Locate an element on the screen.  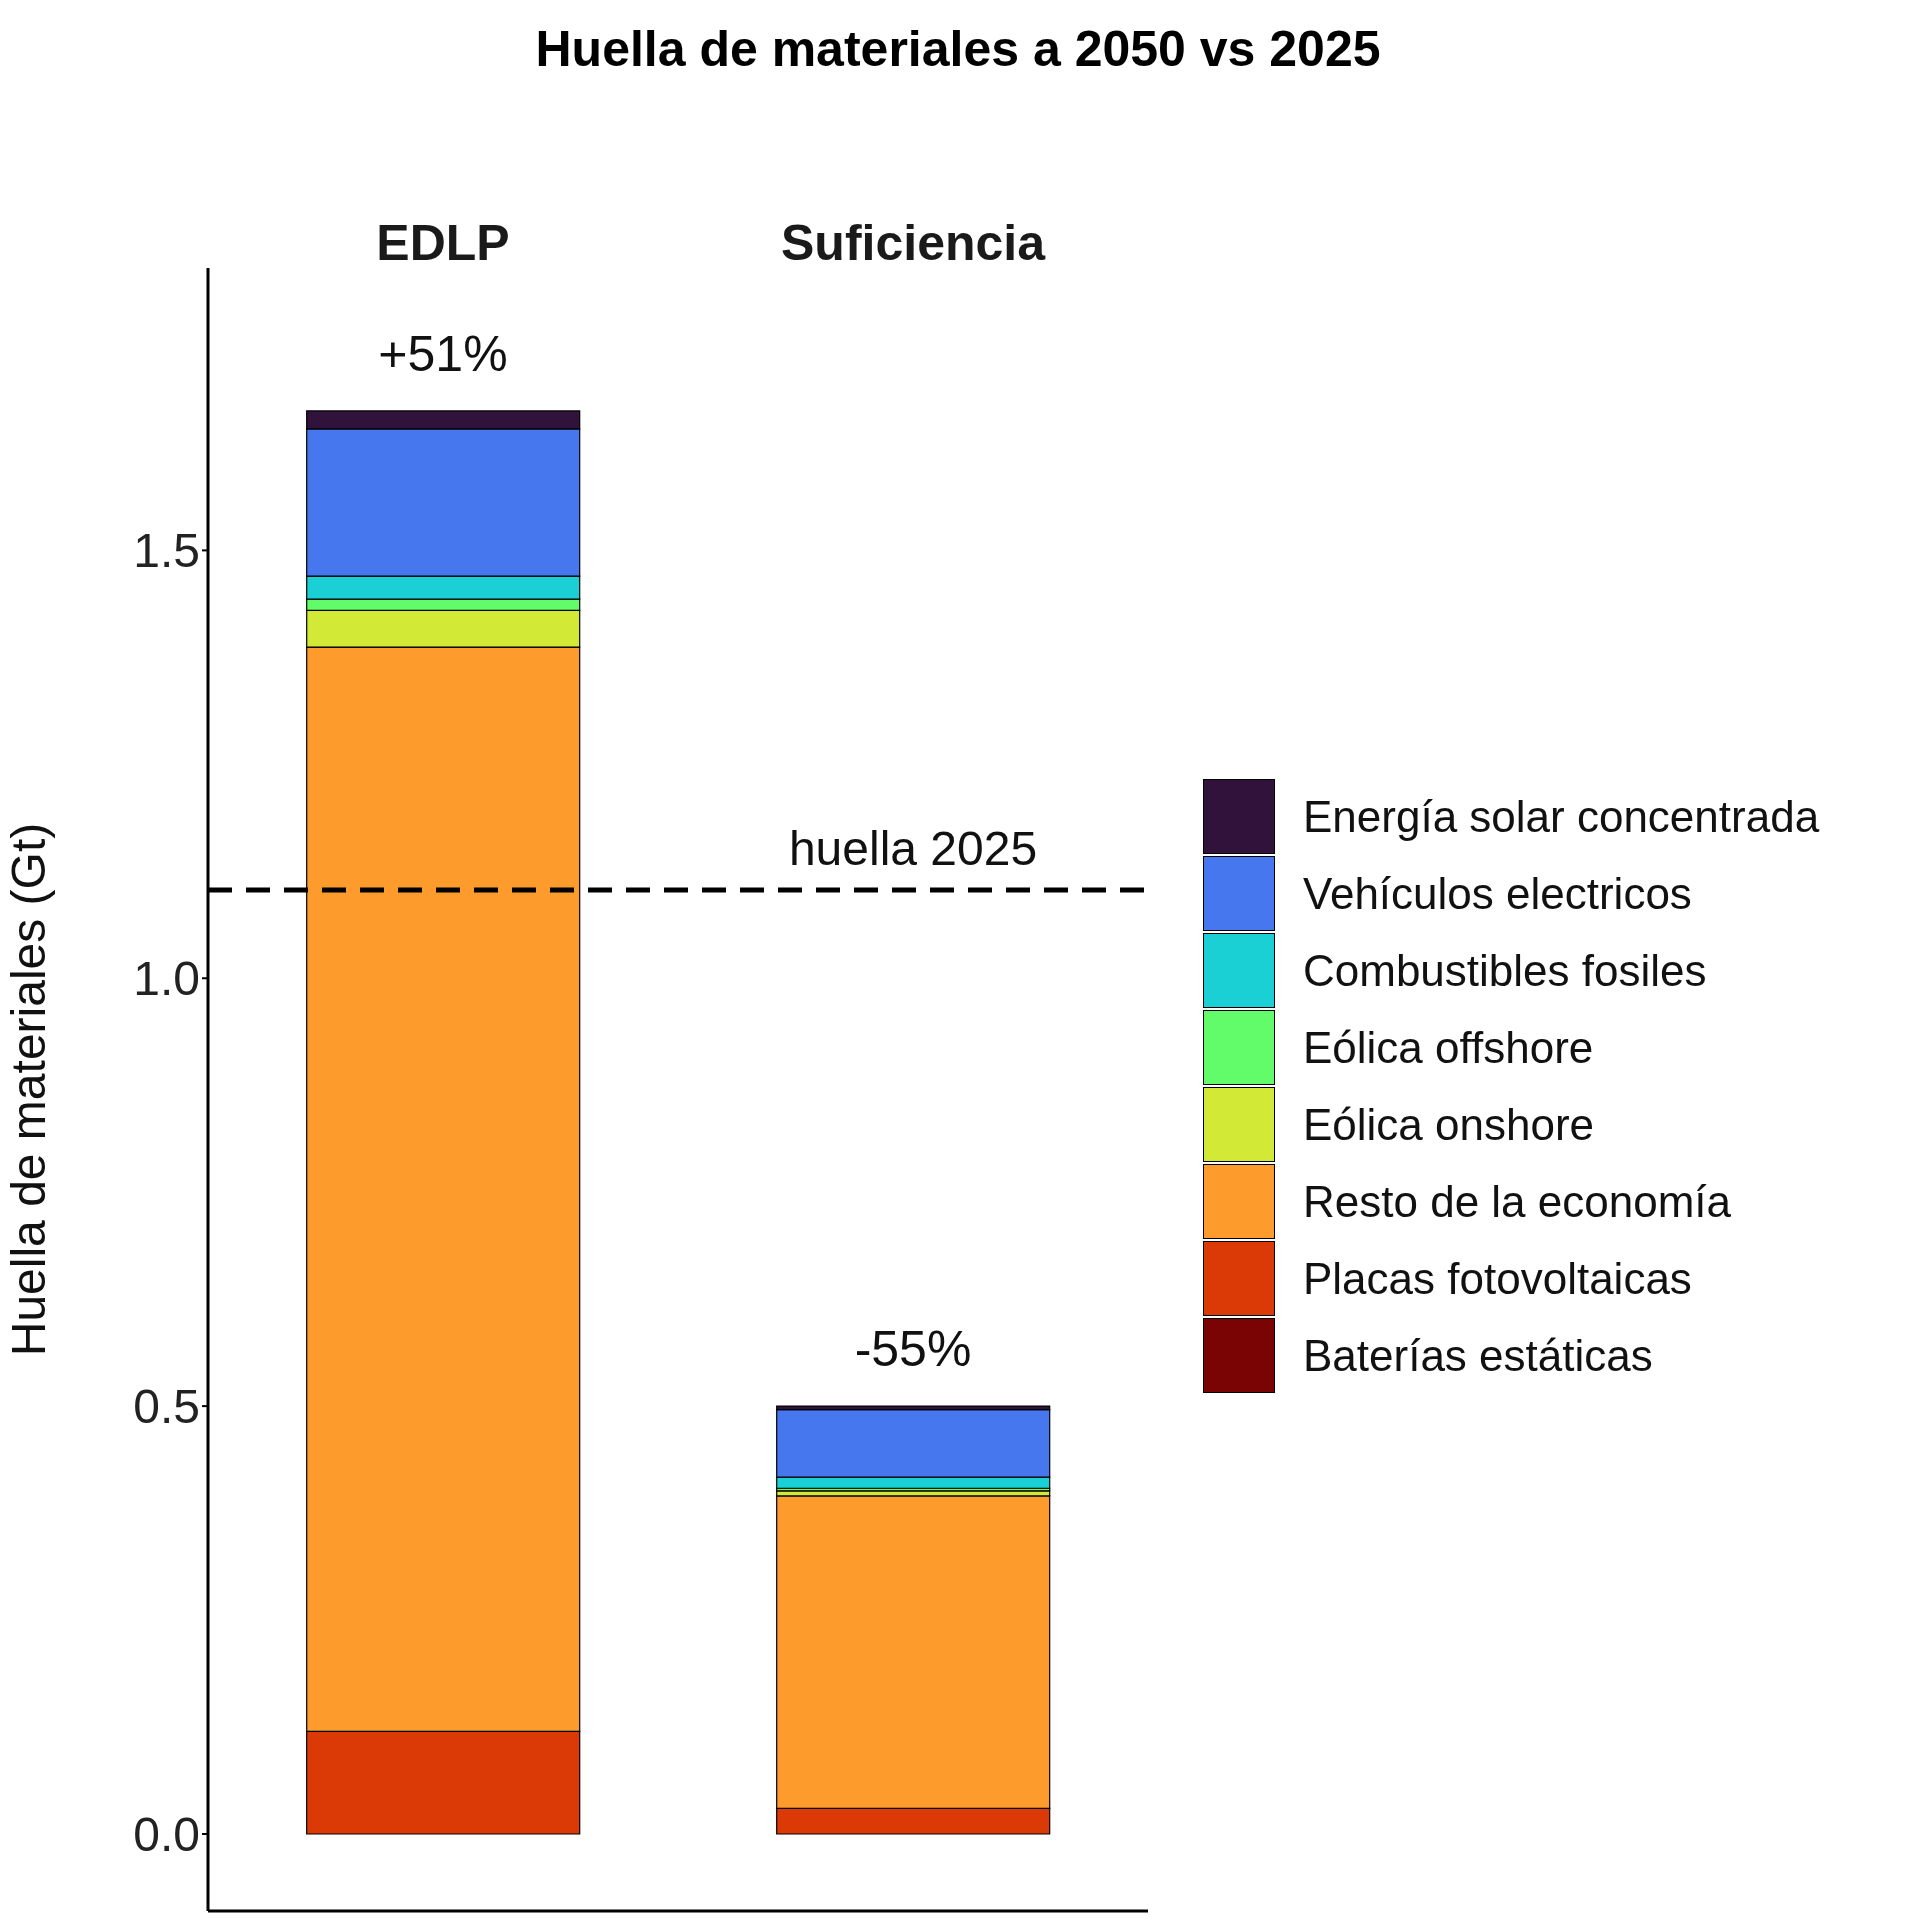
legend-label: Energía solar concentrada is located at coordinates (1561, 816).